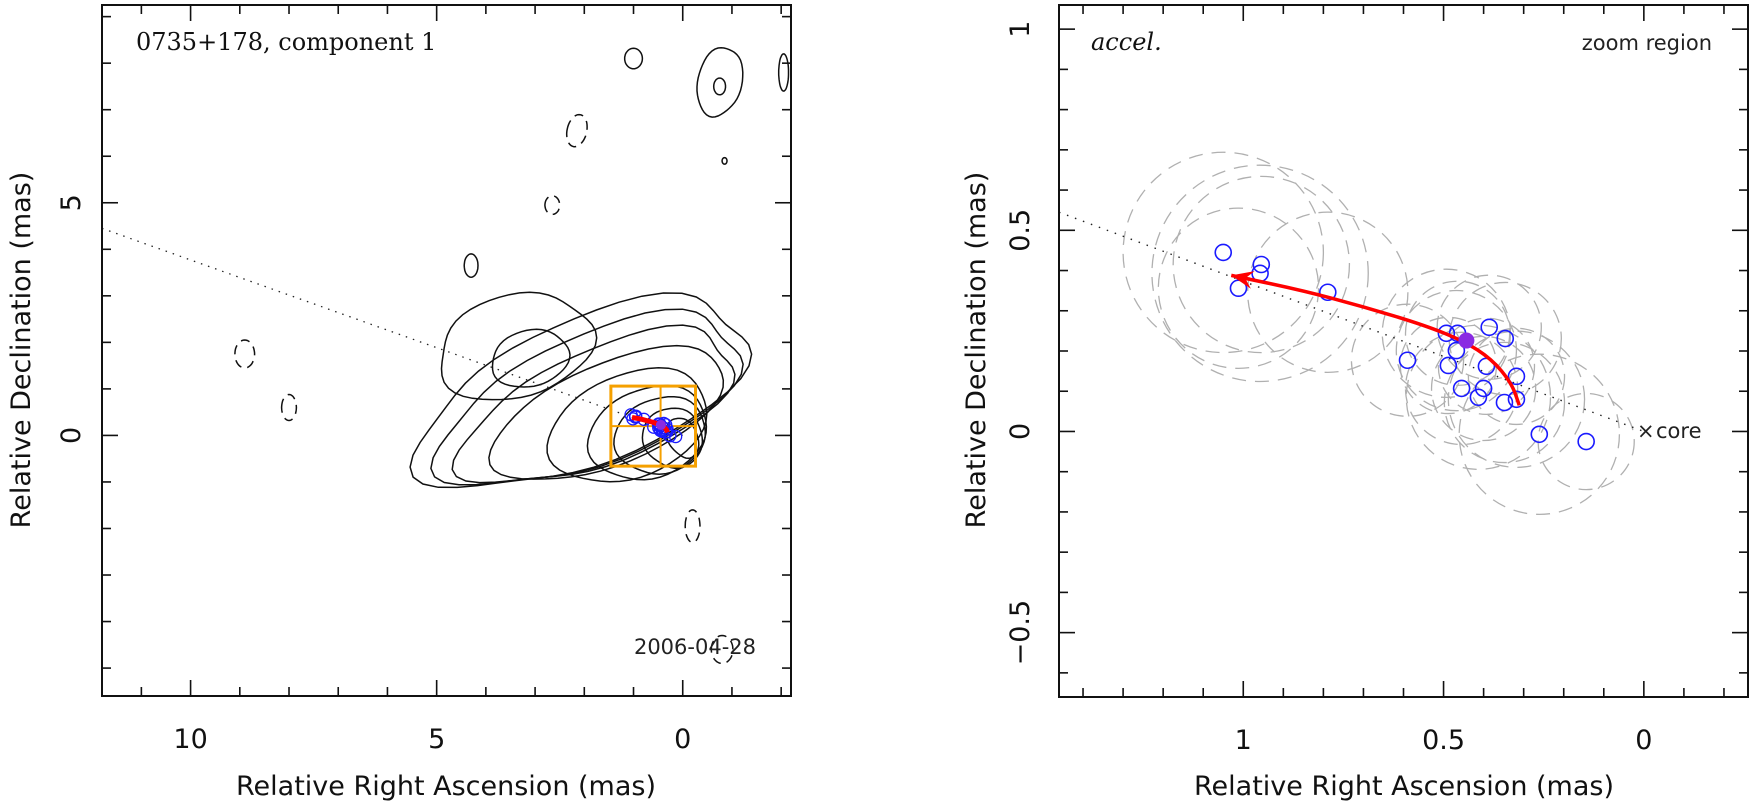 This screenshot has height=811, width=1753. Describe the element at coordinates (531, 358) in the screenshot. I see `contour-jet-knot` at that location.